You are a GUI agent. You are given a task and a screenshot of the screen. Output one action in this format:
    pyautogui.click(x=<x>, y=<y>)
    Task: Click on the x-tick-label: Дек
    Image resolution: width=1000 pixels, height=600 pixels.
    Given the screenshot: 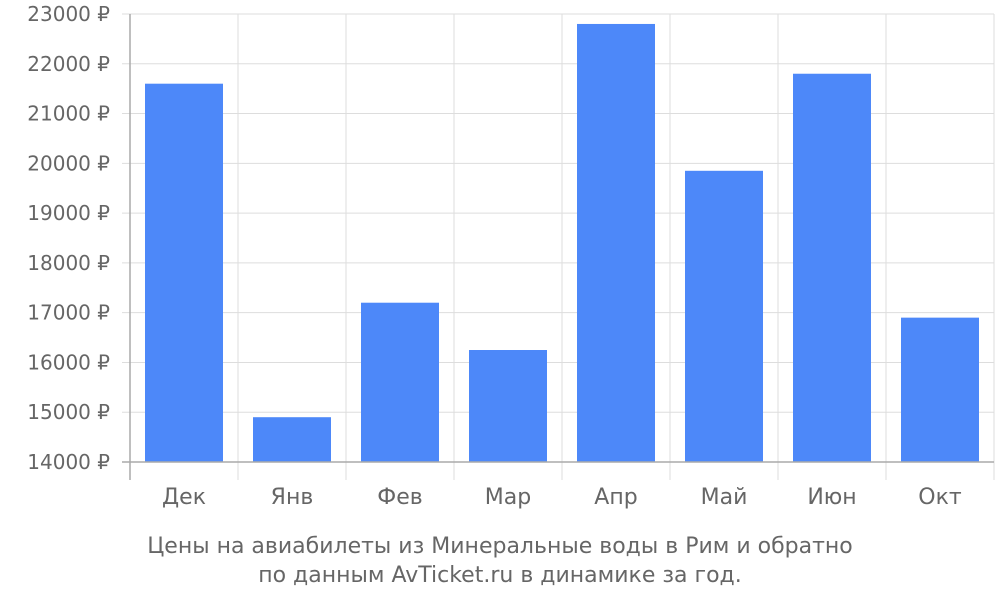 What is the action you would take?
    pyautogui.click(x=184, y=497)
    